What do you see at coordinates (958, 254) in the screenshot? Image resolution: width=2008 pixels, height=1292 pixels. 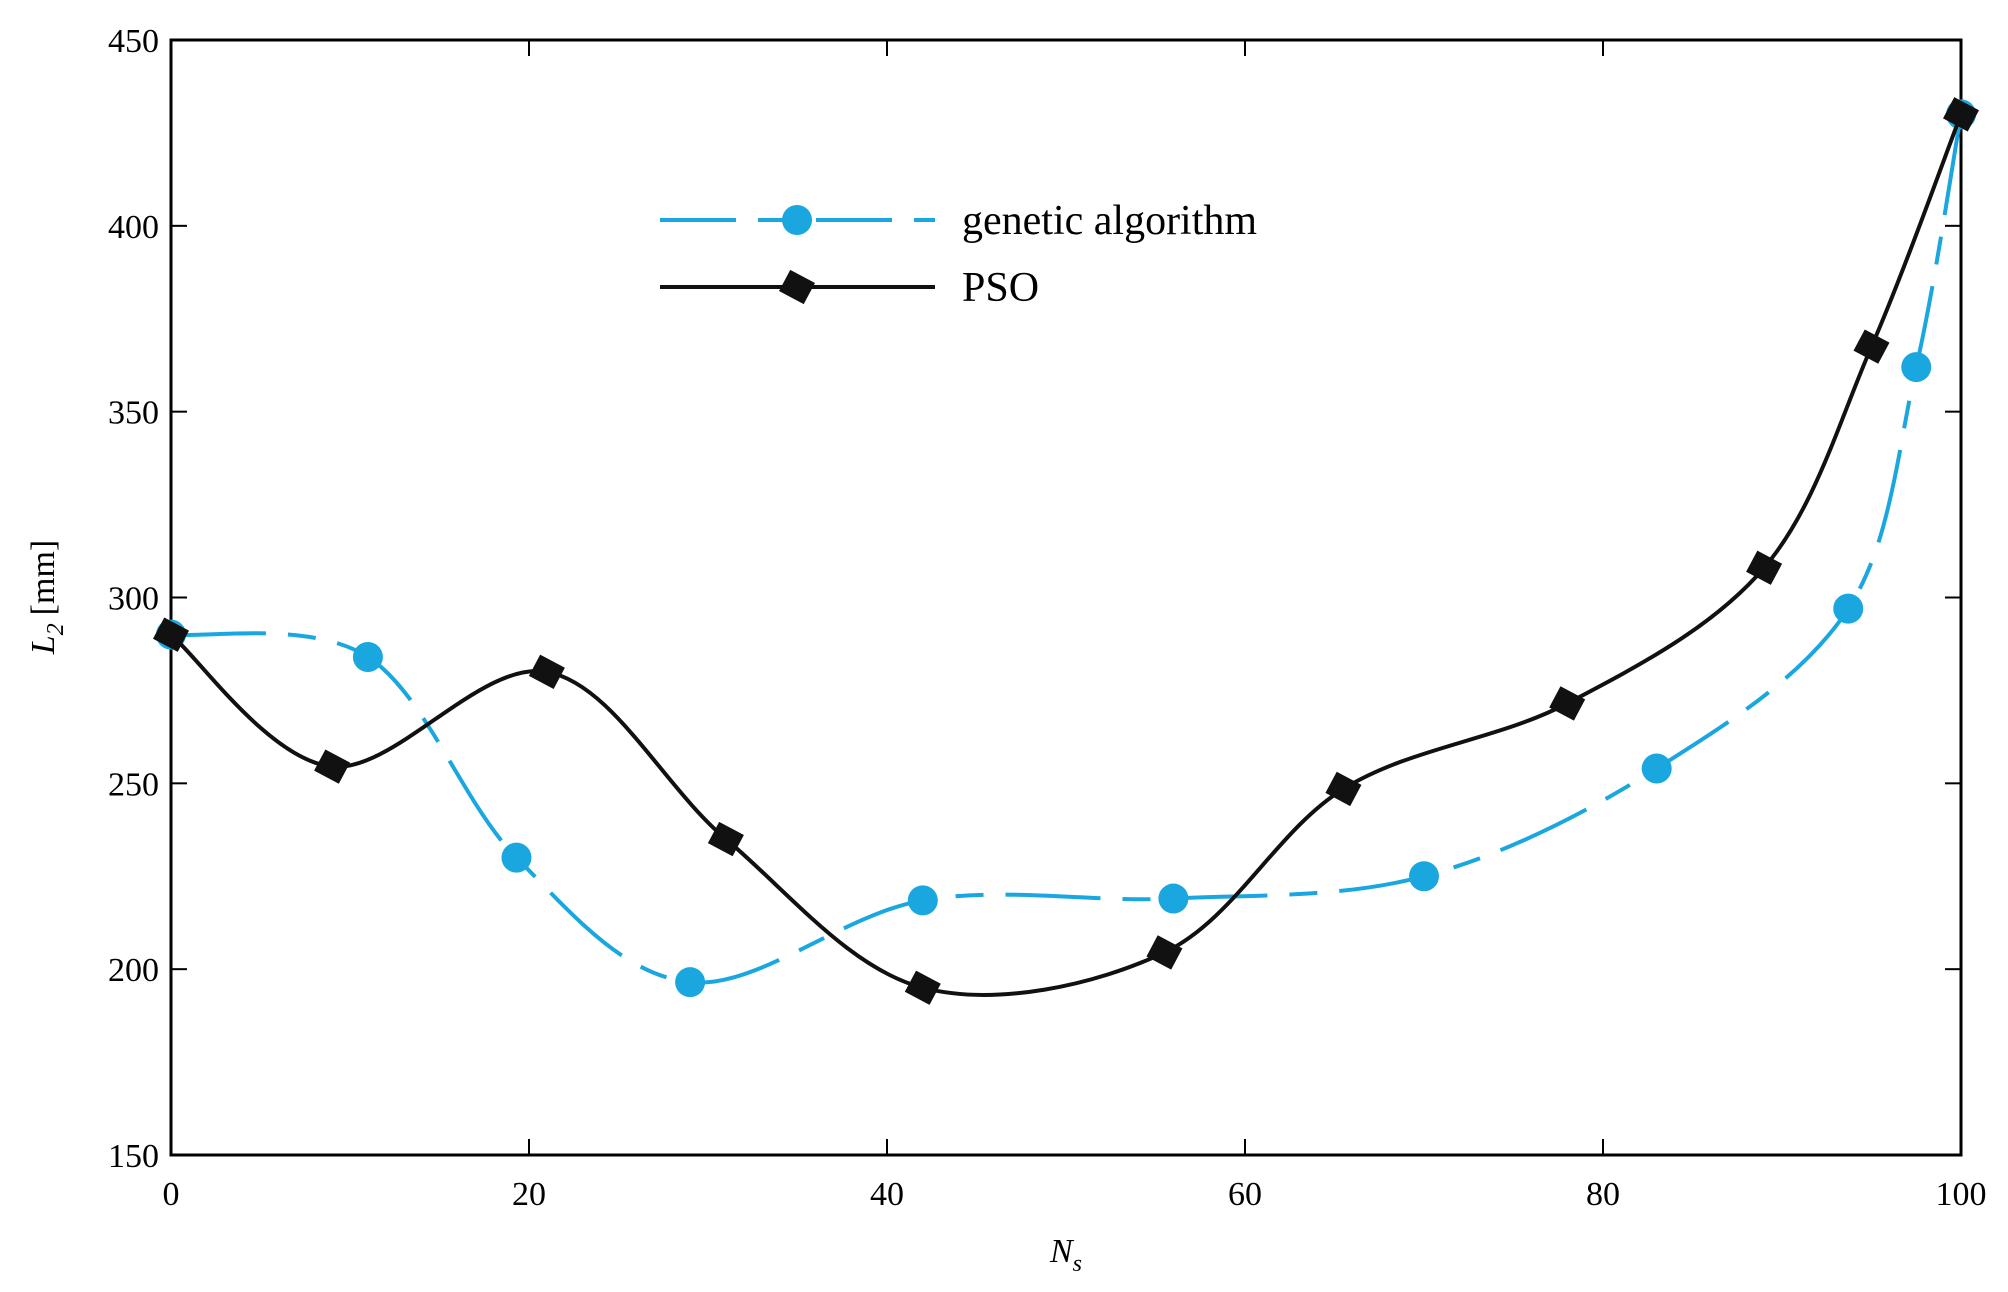 I see `legend: genetic algorithm PSO` at bounding box center [958, 254].